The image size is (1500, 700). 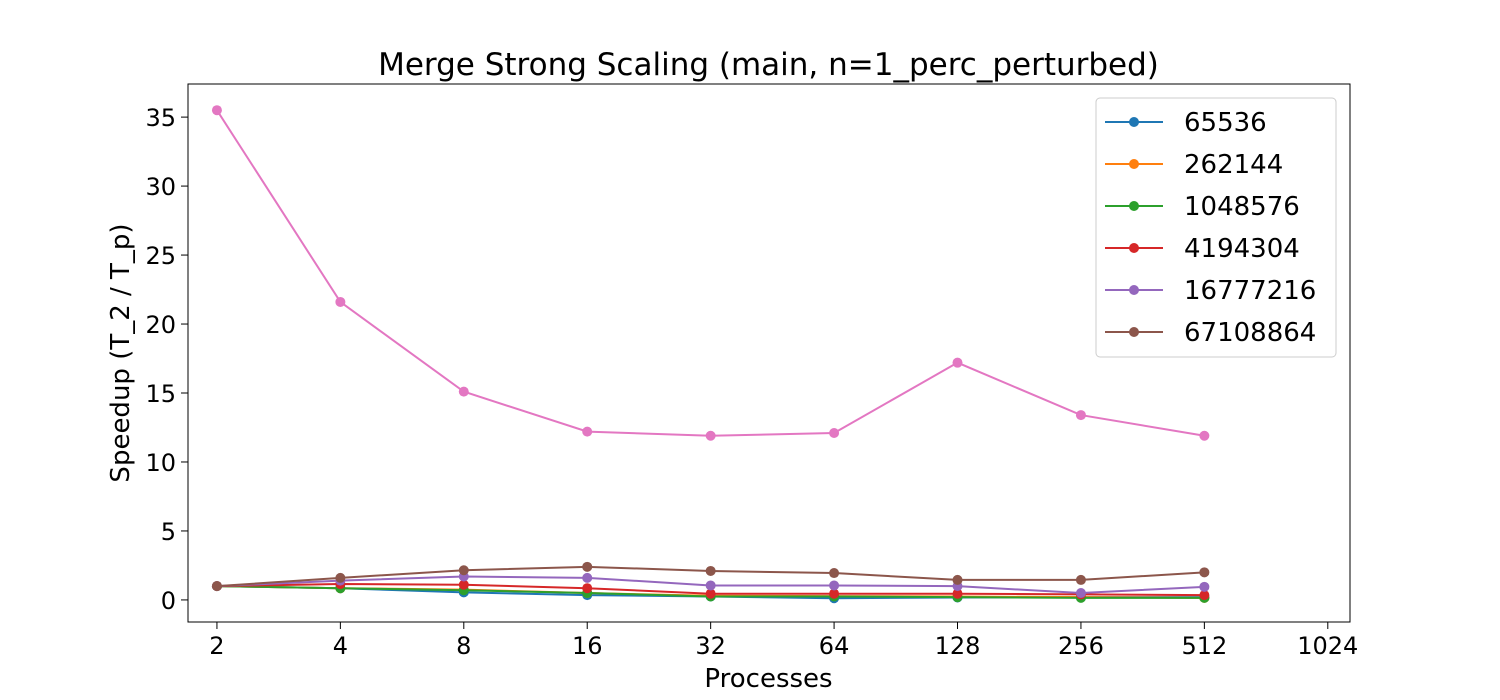 What do you see at coordinates (1250, 333) in the screenshot?
I see `legend-label: 67108864` at bounding box center [1250, 333].